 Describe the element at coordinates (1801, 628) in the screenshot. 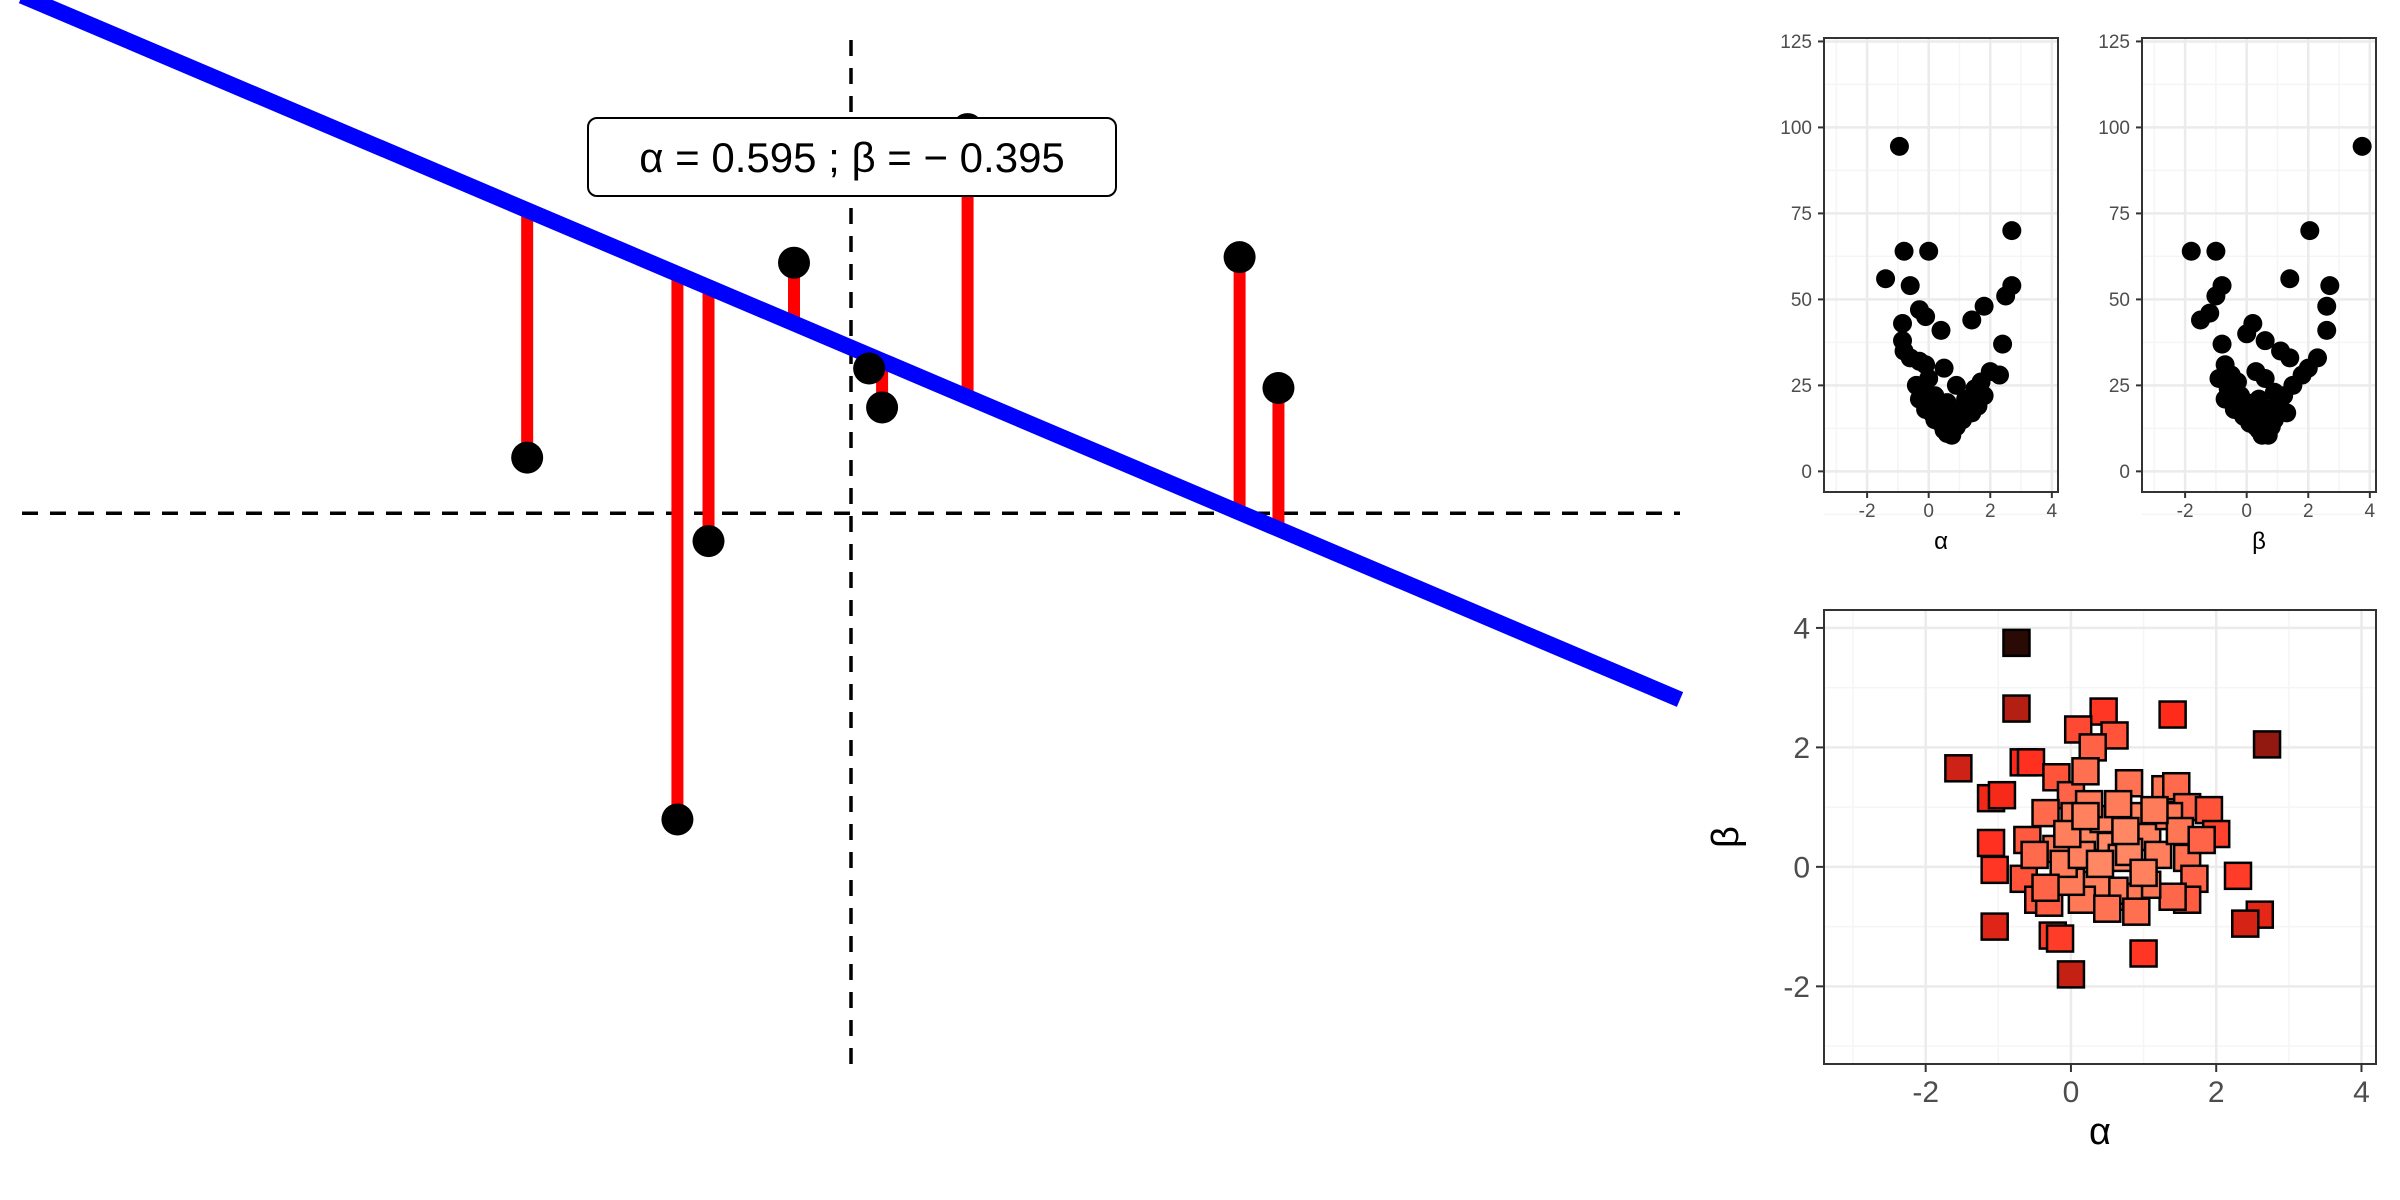

I see `y-tick-label: 4` at that location.